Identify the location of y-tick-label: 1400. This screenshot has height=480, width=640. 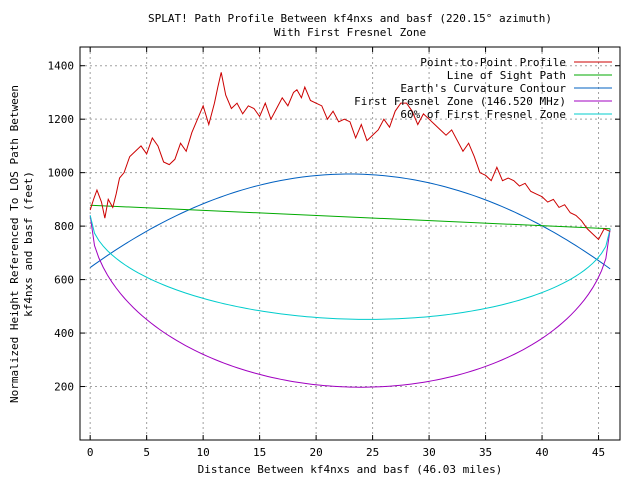
(61, 66).